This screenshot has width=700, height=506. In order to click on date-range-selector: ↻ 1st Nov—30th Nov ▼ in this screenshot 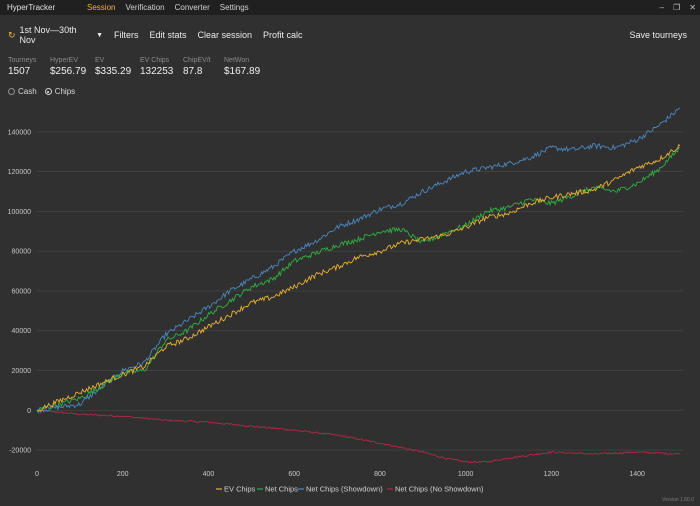, I will do `click(55, 35)`.